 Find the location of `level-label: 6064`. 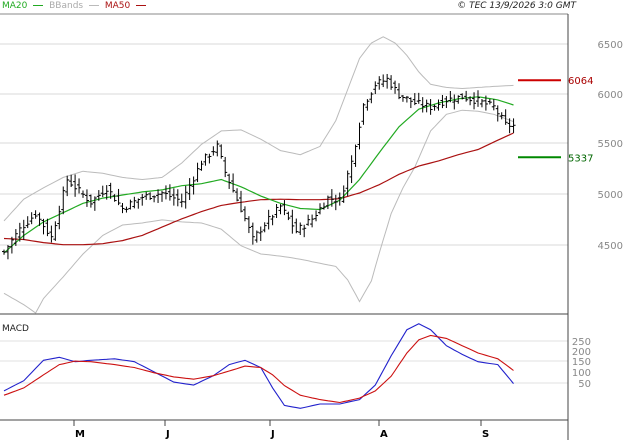

level-label: 6064 is located at coordinates (580, 81).